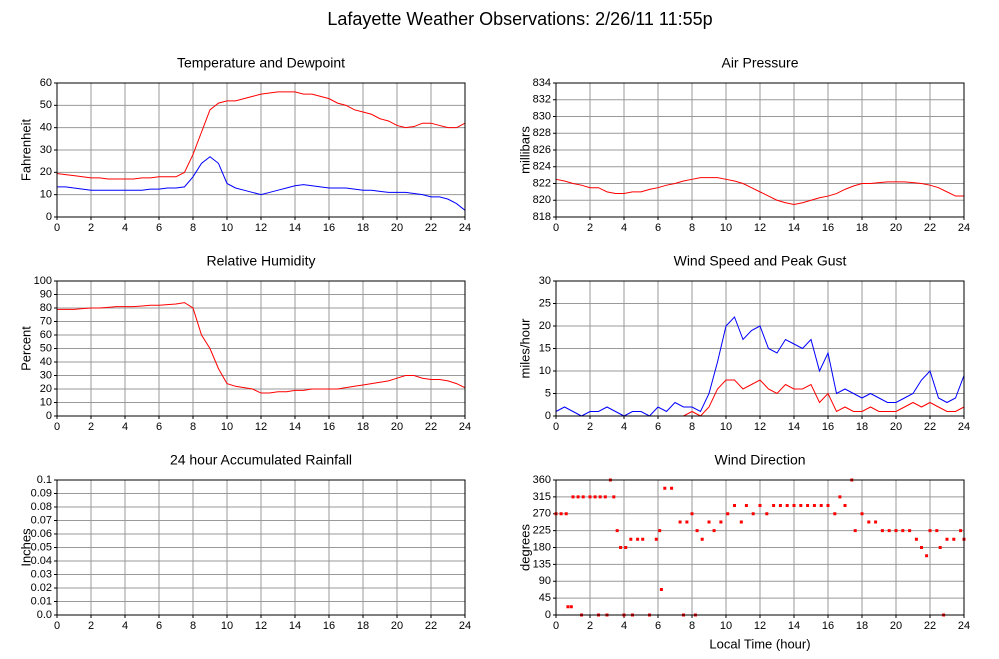  What do you see at coordinates (41, 534) in the screenshot?
I see `y-tick-label: 0.06` at bounding box center [41, 534].